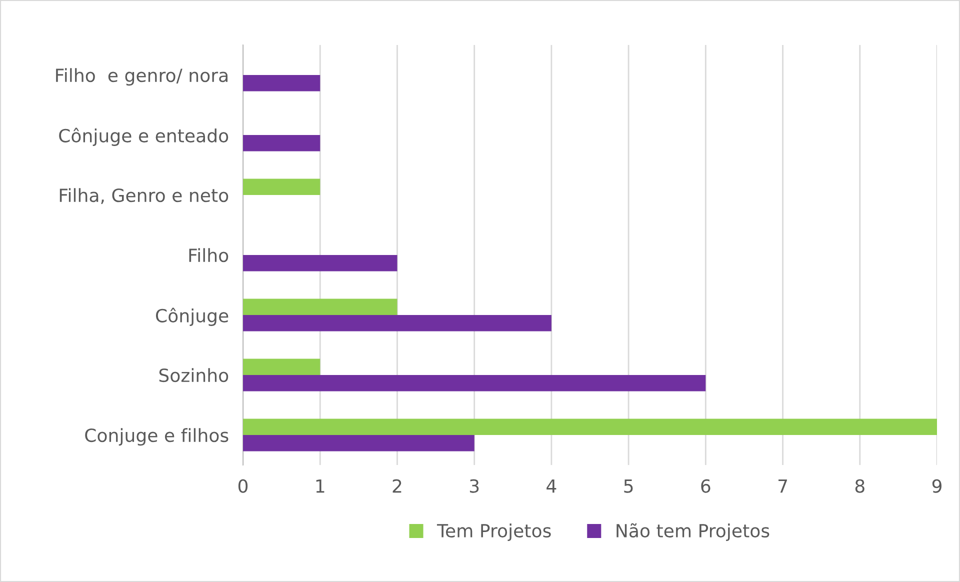 This screenshot has height=582, width=960. What do you see at coordinates (551, 486) in the screenshot?
I see `x-tick-label: 4` at bounding box center [551, 486].